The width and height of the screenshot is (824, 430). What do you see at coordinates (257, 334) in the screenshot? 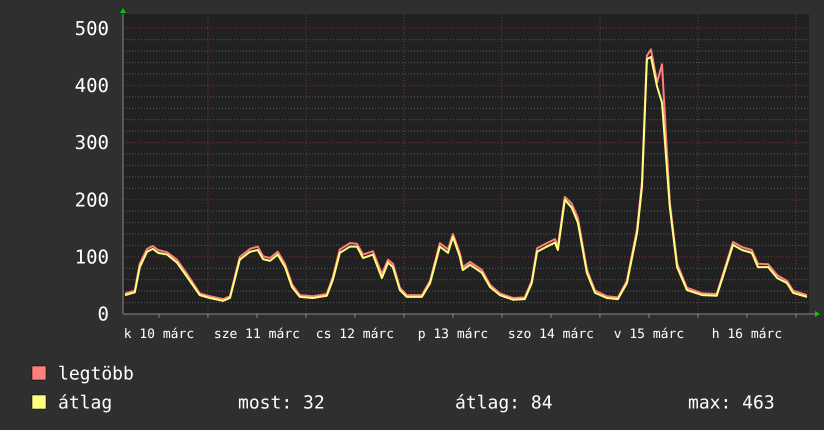
I see `x-tick-label: sze 11 márc` at bounding box center [257, 334].